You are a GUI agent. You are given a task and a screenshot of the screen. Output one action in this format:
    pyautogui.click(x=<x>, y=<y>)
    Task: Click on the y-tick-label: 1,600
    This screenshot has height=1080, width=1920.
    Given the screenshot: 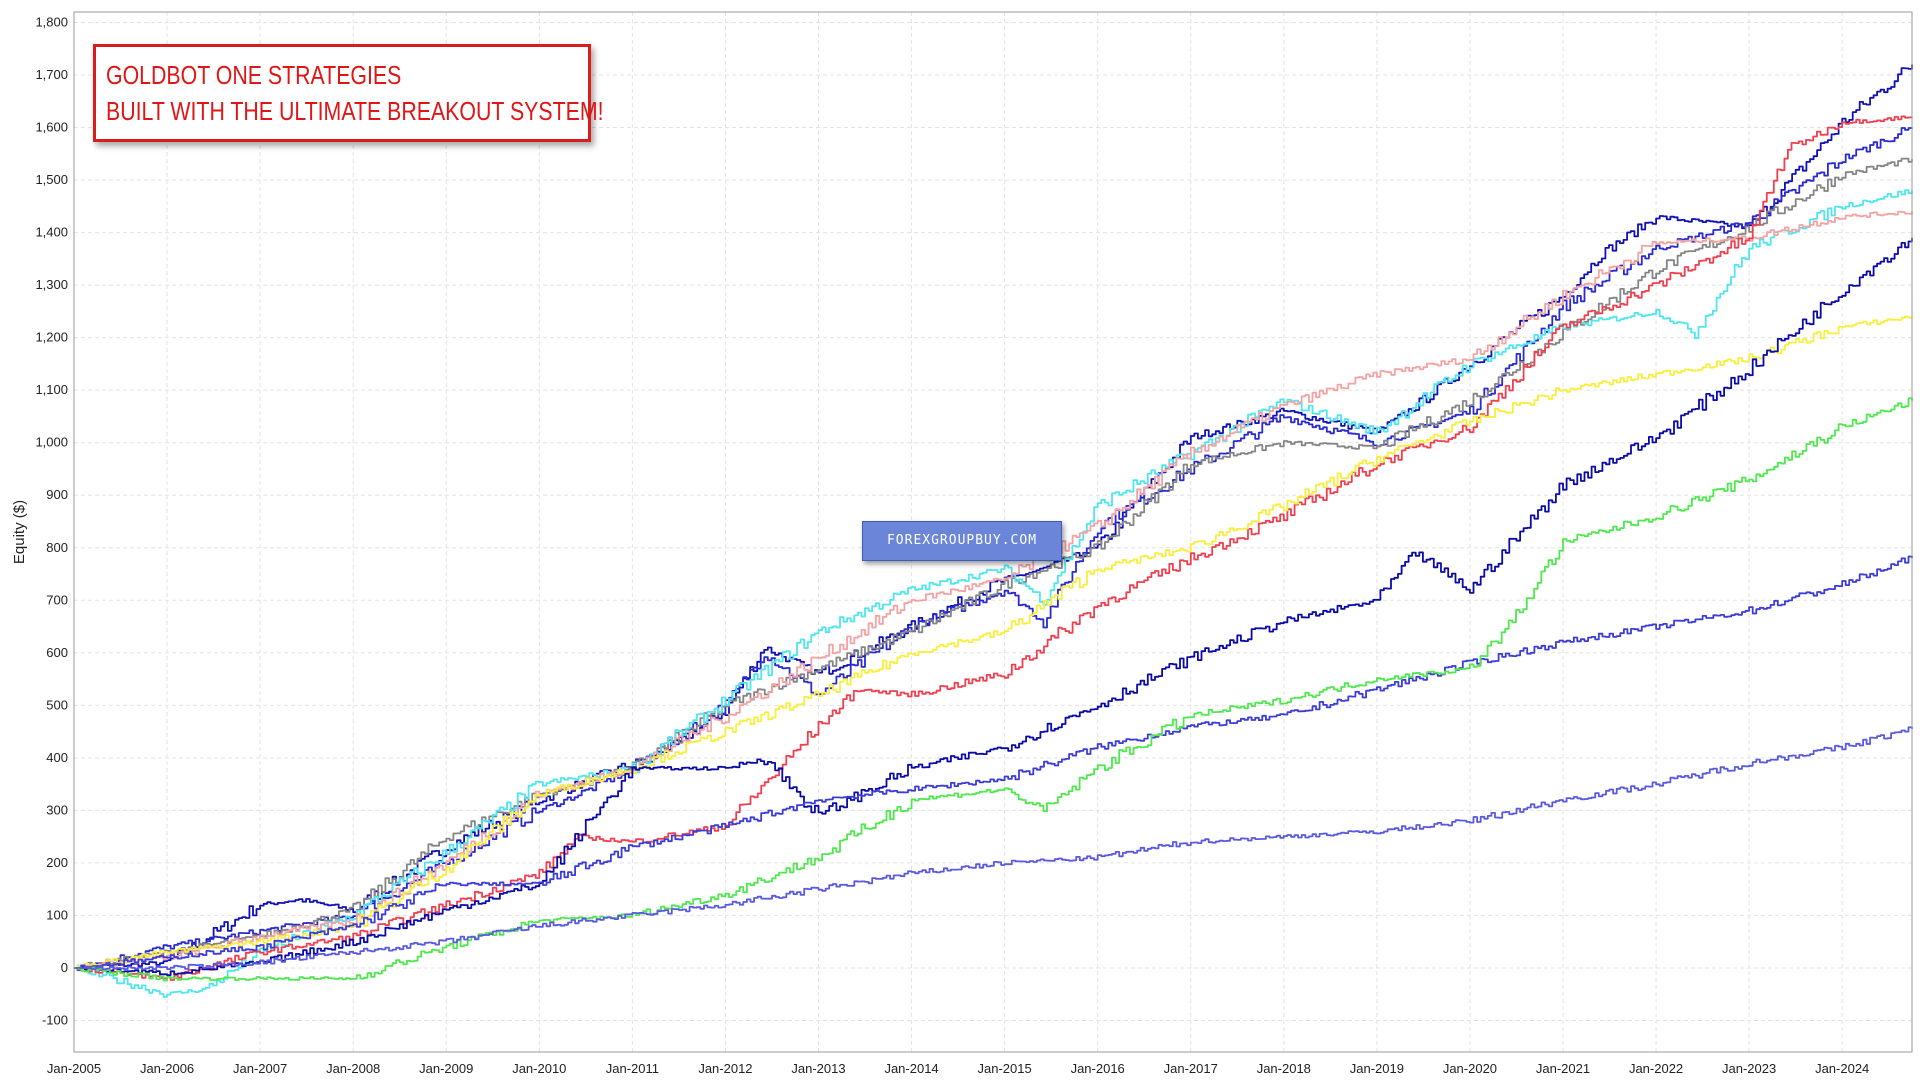 What is the action you would take?
    pyautogui.click(x=51, y=127)
    